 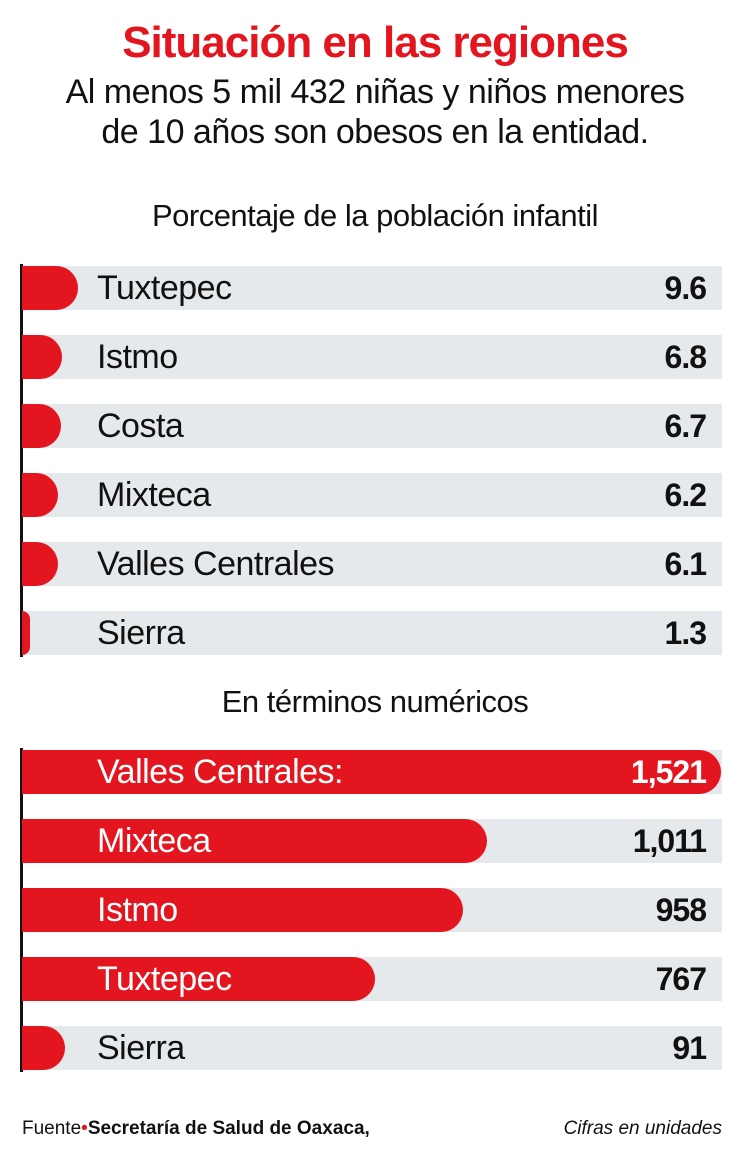 I want to click on chart-title-numeric: En términos numéricos, so click(x=375, y=701).